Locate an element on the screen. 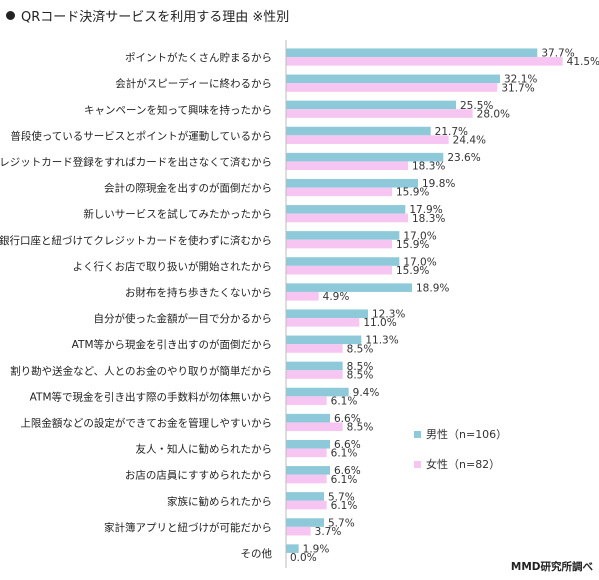 Image resolution: width=599 pixels, height=580 pixels. category-label: 自分が使った金額が一目で分かるから is located at coordinates (183, 318).